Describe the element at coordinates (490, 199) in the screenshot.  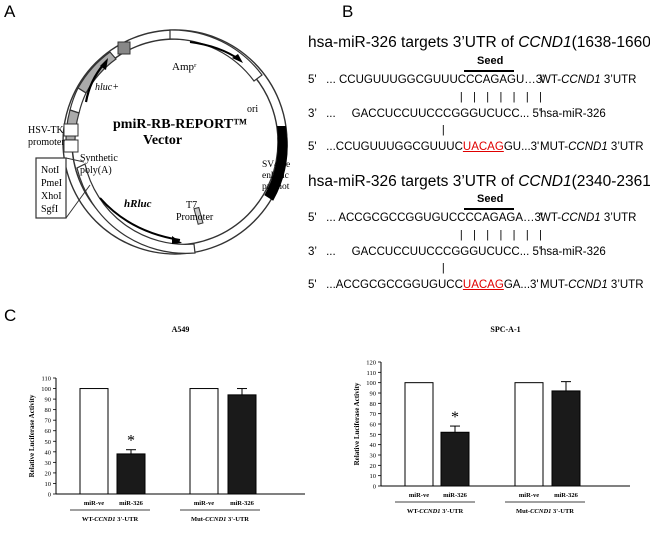
I see `seed-label-2: Seed` at that location.